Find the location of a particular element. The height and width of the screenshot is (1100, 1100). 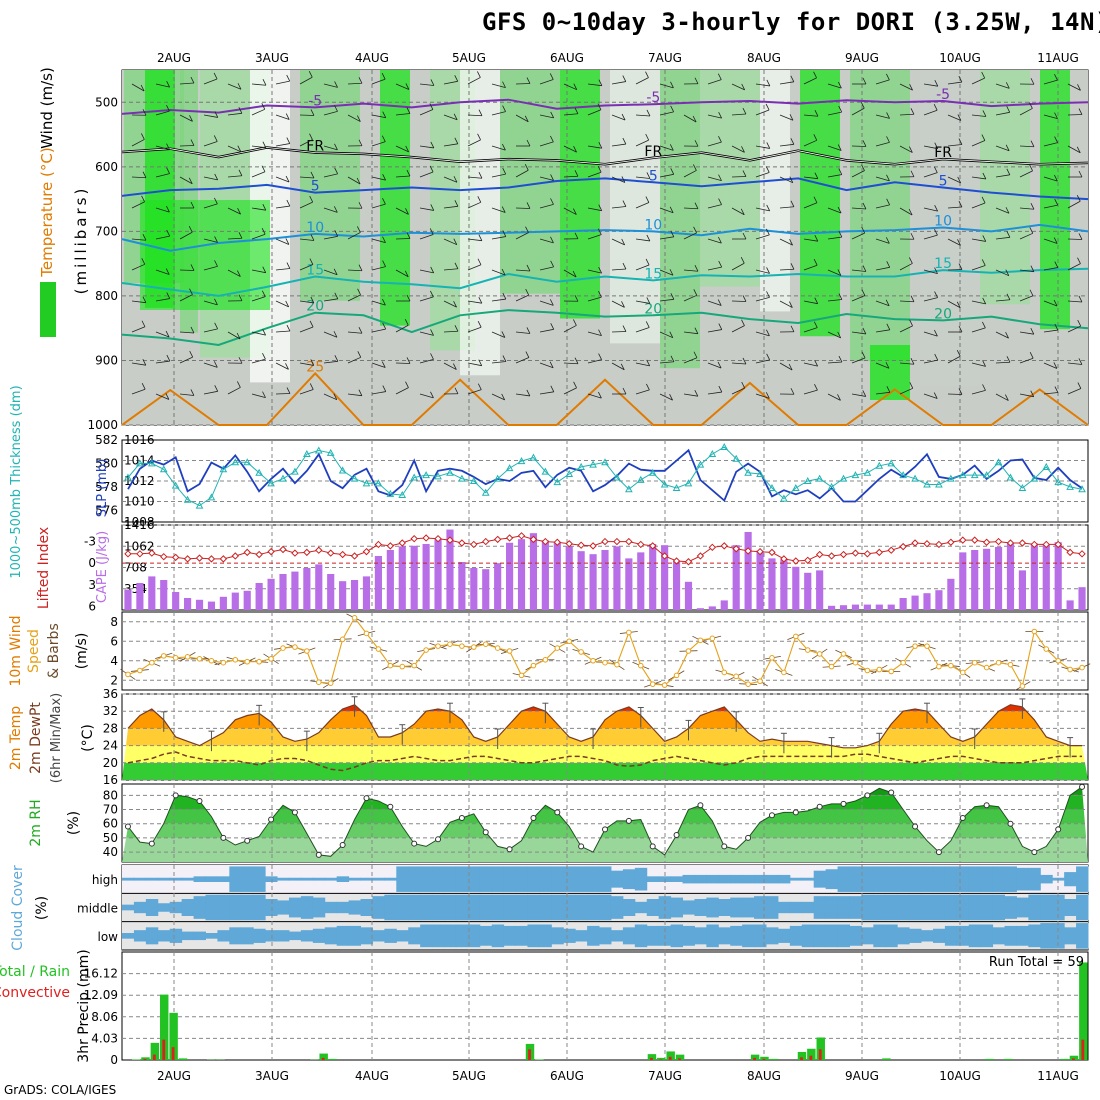

wind-axis-label-3: & Barbs is located at coordinates (54, 651).